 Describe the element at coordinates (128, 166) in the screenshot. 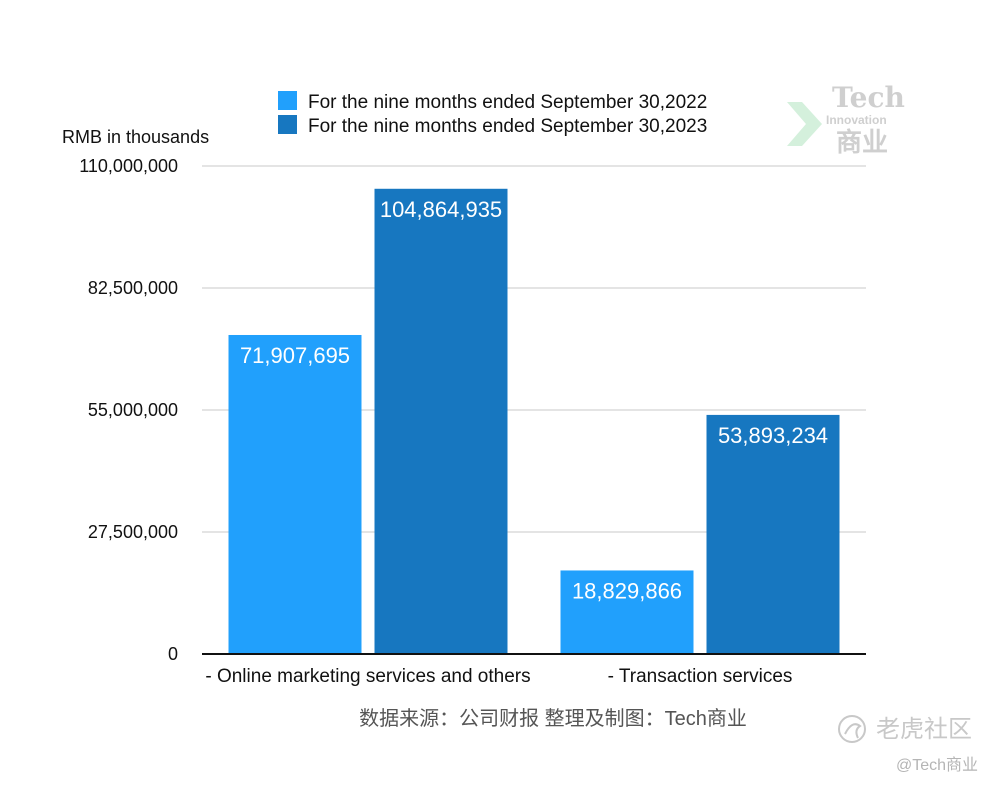

I see `y-tick-label: 110,000,000` at that location.